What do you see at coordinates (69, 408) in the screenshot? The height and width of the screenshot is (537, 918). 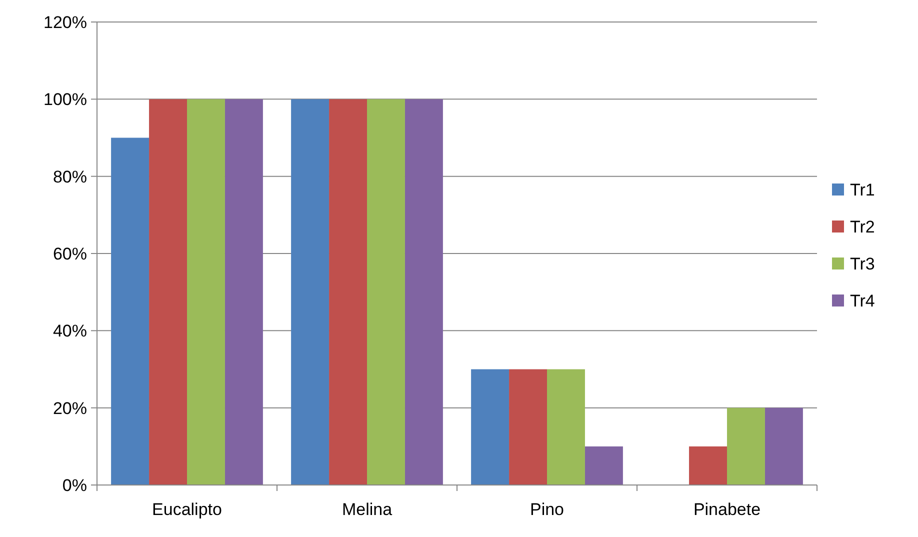 I see `y-tick-label: 20%` at bounding box center [69, 408].